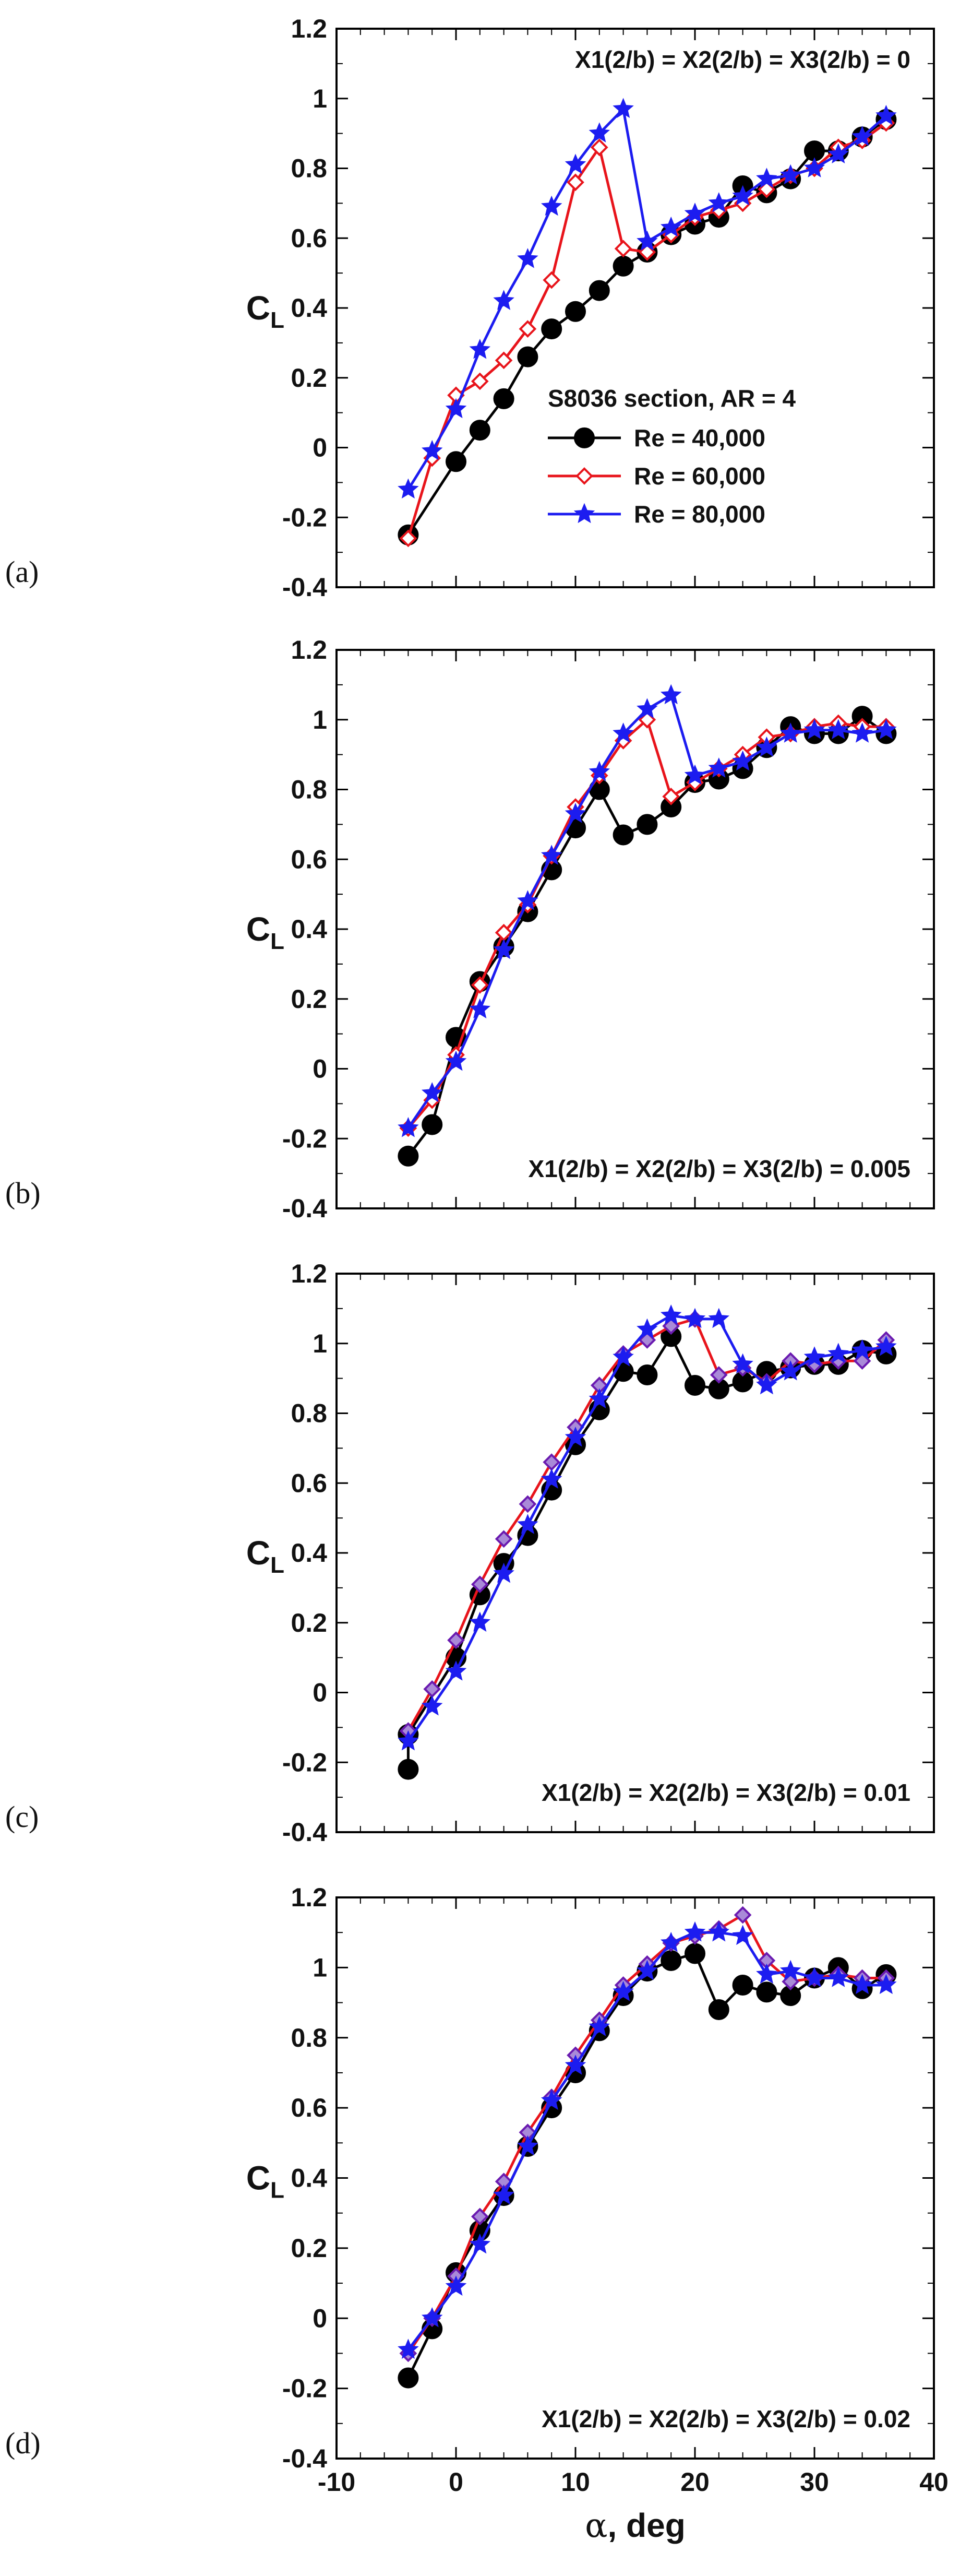 This screenshot has width=972, height=2576. Describe the element at coordinates (309, 1413) in the screenshot. I see `y-tick-label: 0.8` at that location.